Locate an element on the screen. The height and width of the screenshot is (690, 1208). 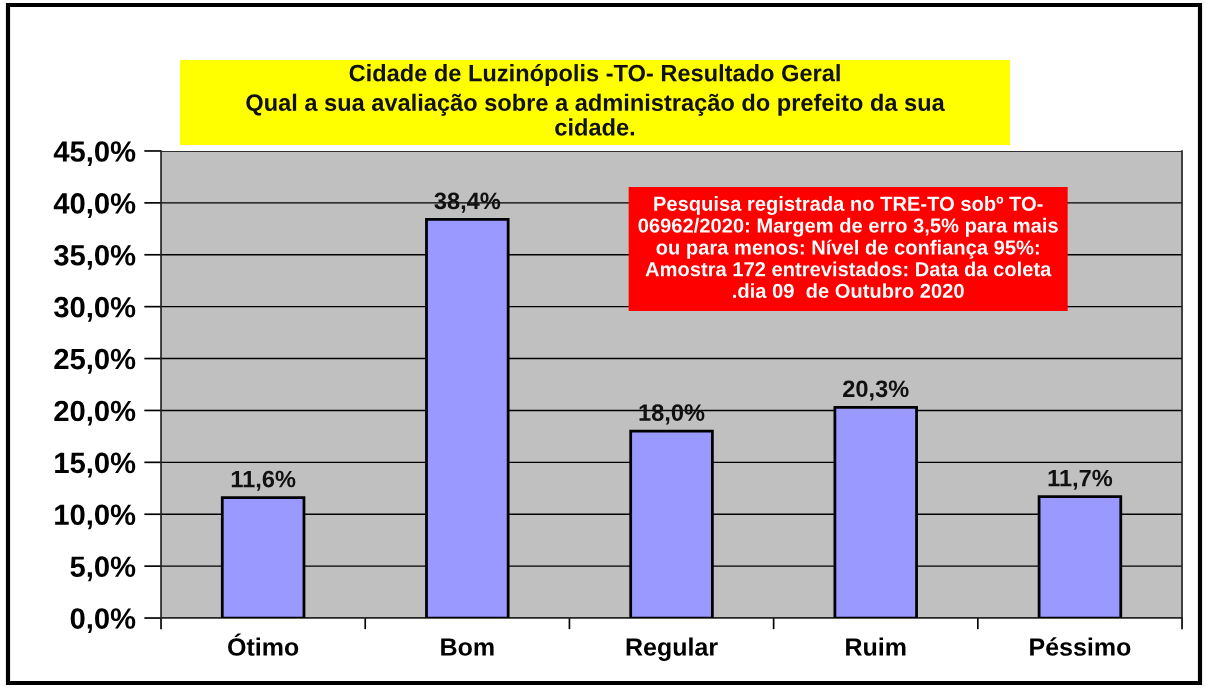
y-tick-label: 45,0% is located at coordinates (94, 154).